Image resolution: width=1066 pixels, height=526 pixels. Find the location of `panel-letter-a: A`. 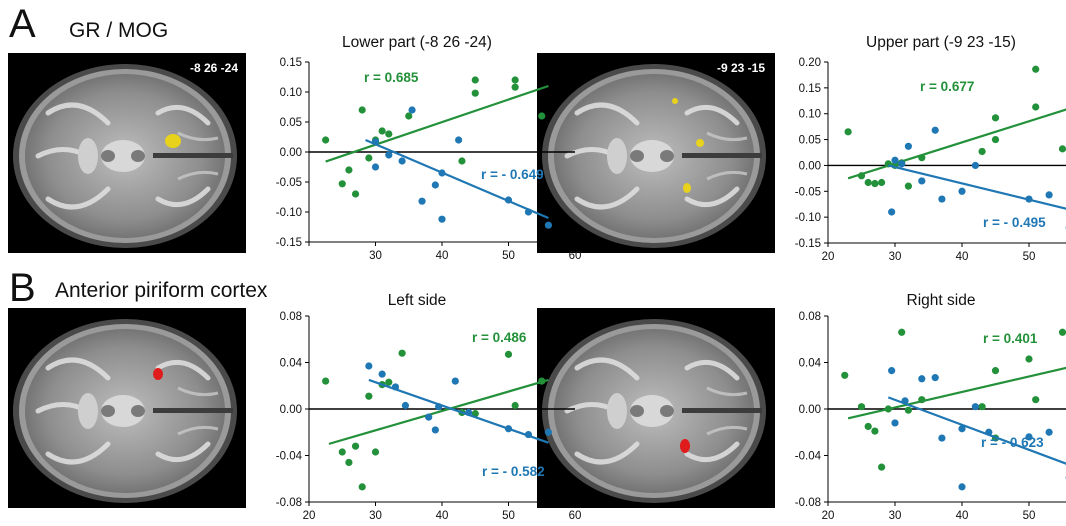

panel-letter-a: A is located at coordinates (22, 24).